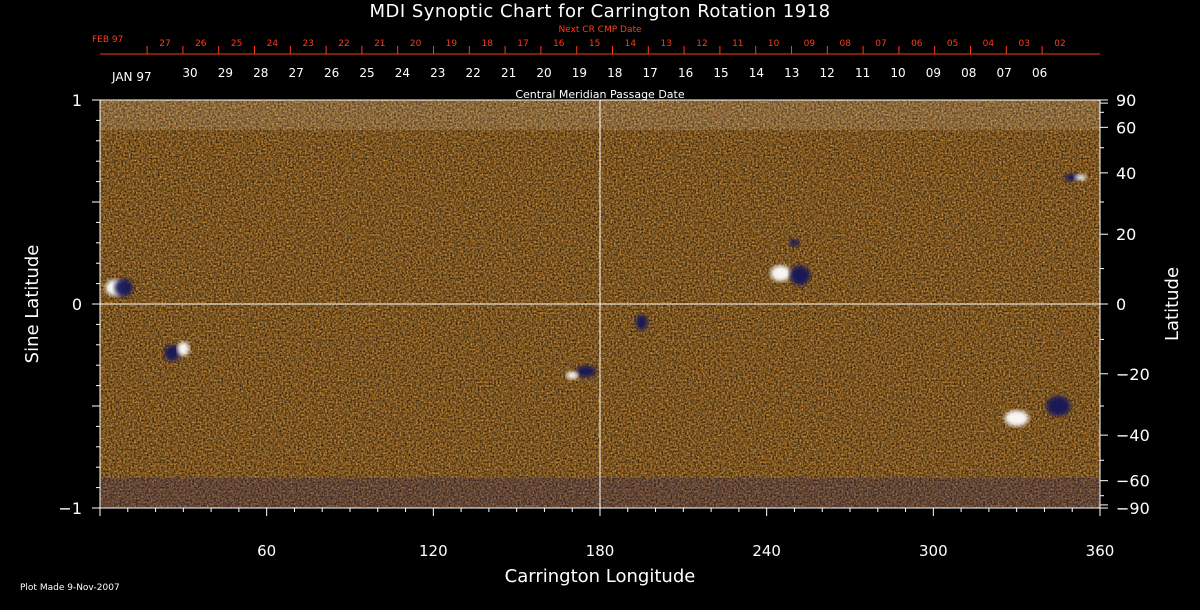  I want to click on y-axis-left-label: Sine Latitude, so click(32, 304).